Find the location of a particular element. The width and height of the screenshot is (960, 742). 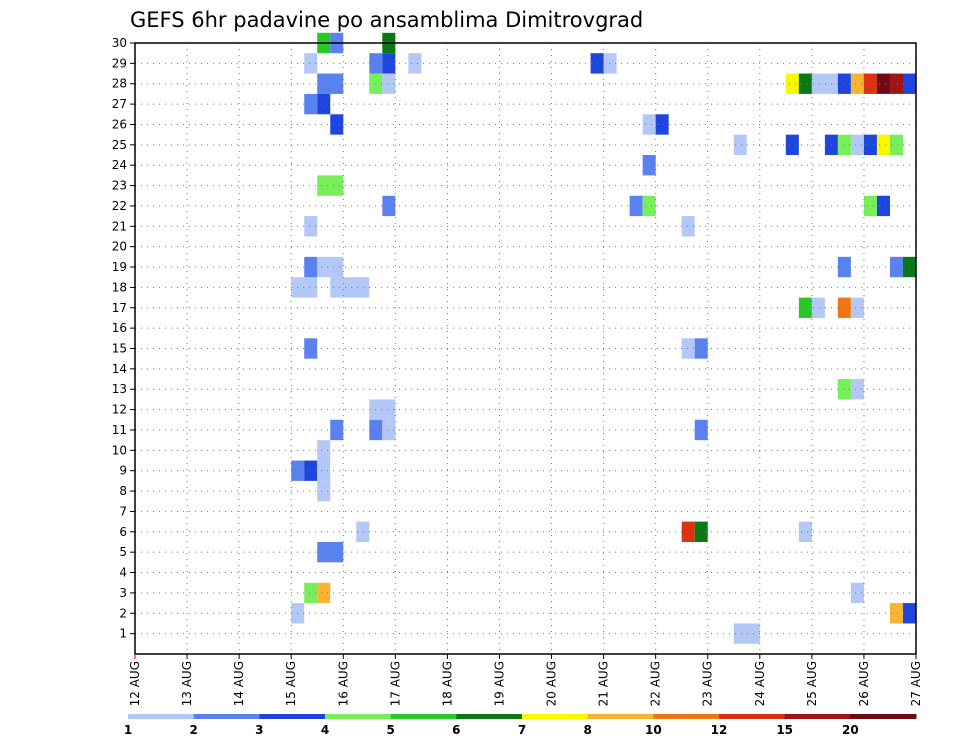

x-tick-label: 23 AUG is located at coordinates (708, 683).